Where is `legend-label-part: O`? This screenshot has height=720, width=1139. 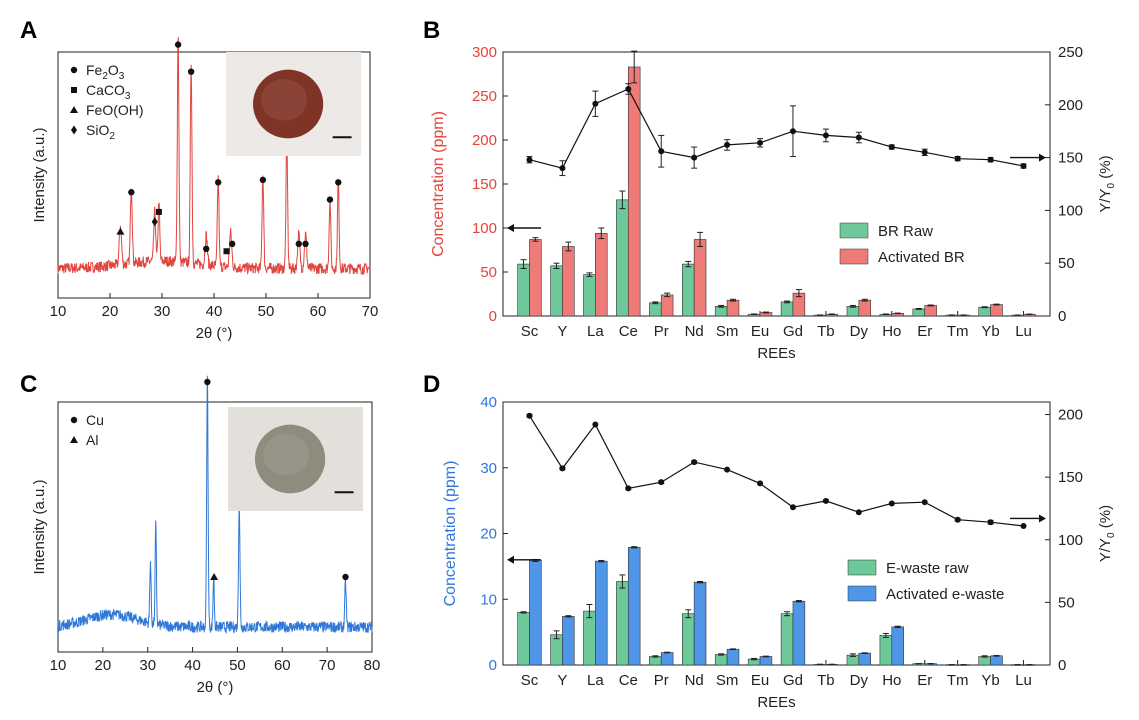 legend-label-part: O is located at coordinates (113, 70).